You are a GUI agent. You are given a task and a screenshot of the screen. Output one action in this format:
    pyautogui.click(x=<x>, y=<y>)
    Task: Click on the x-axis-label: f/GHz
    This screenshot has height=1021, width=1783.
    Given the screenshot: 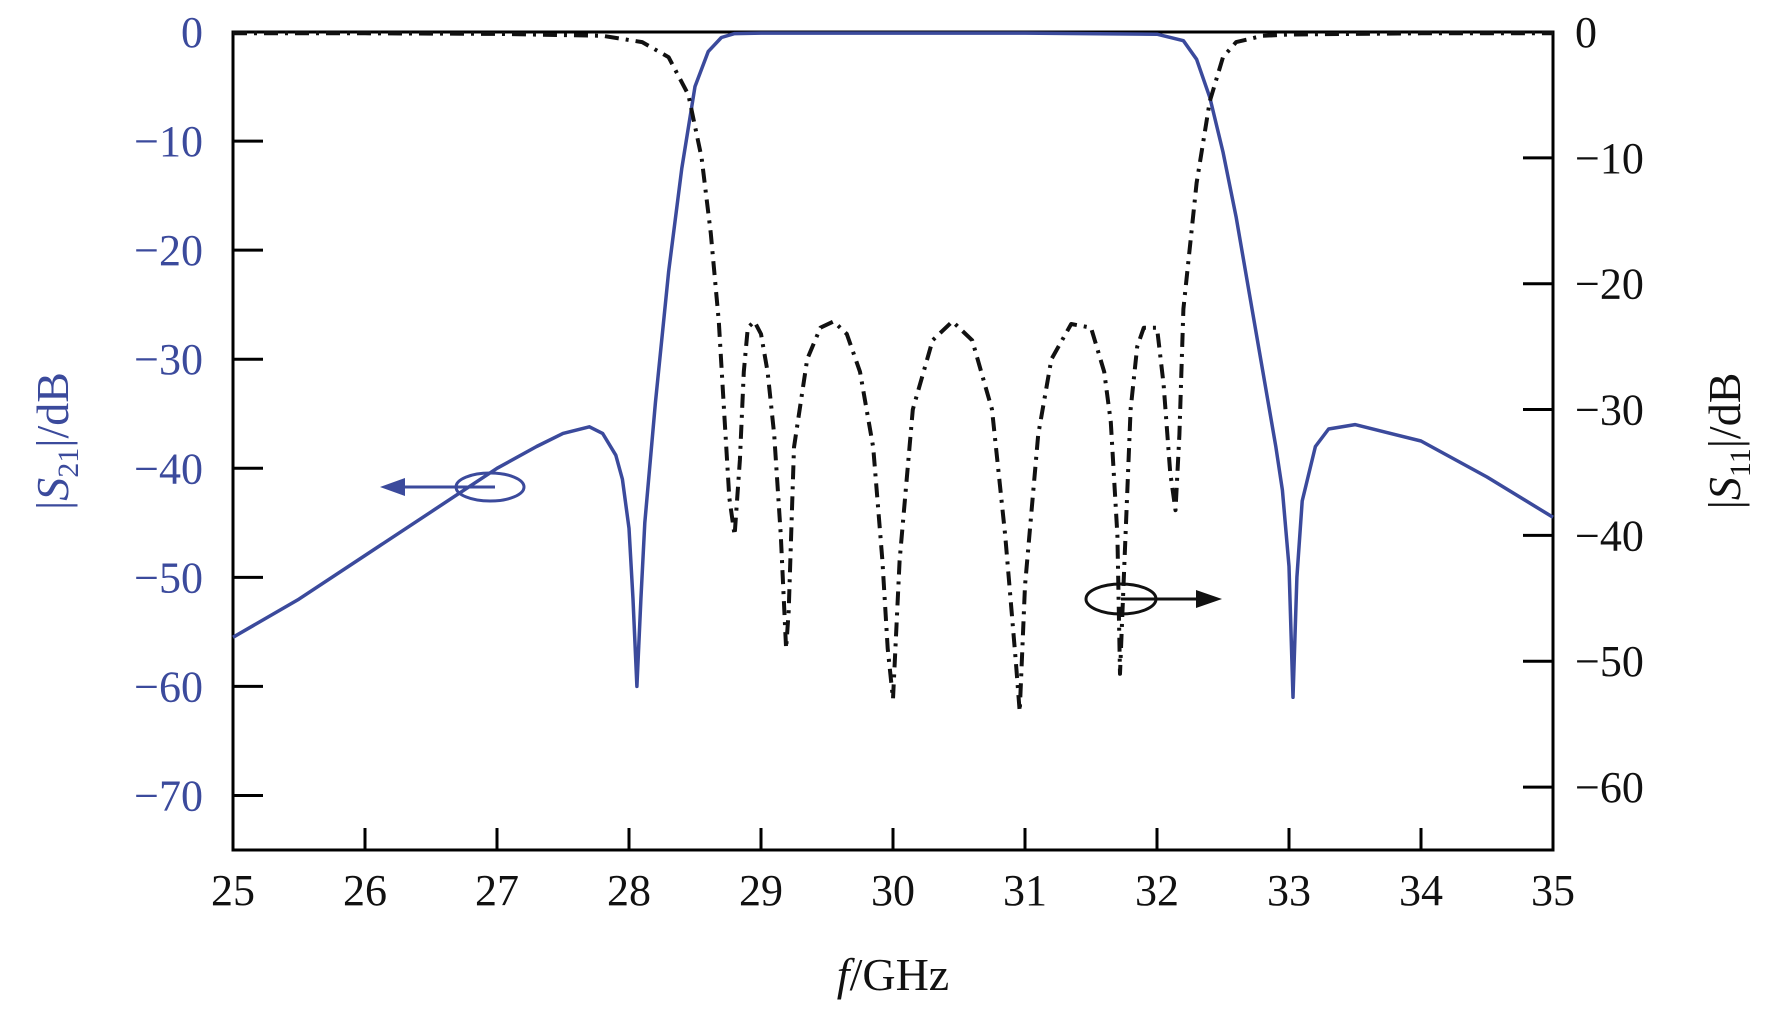 What is the action you would take?
    pyautogui.click(x=893, y=974)
    